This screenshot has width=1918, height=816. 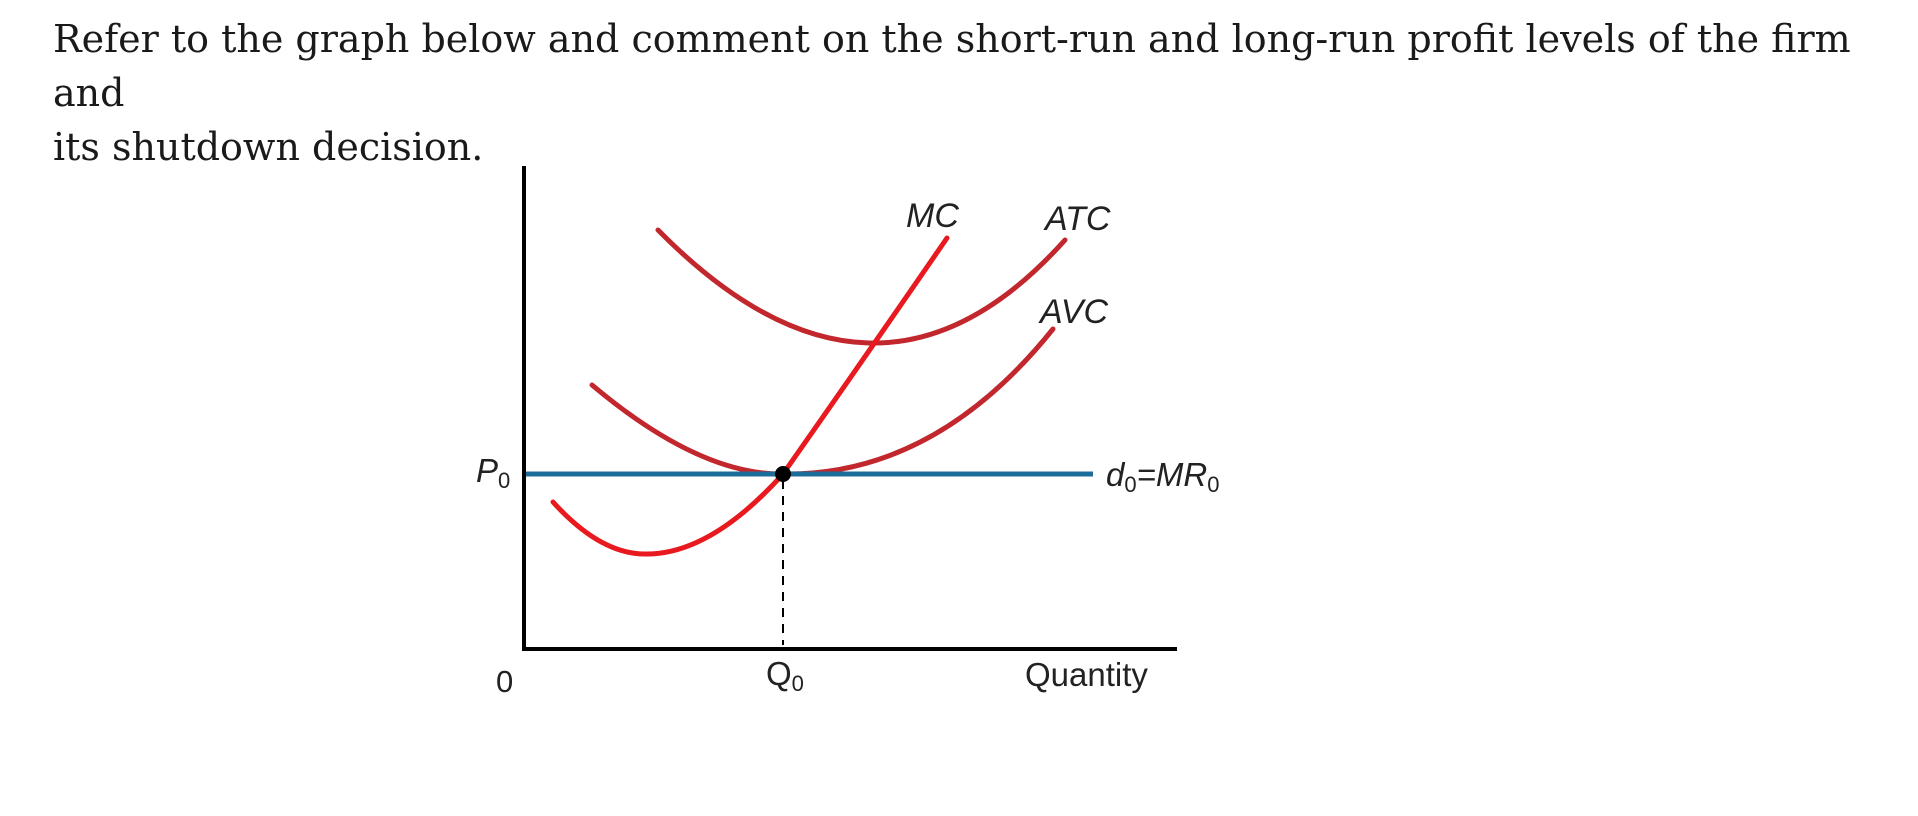 I want to click on avc-curve, so click(x=822, y=401).